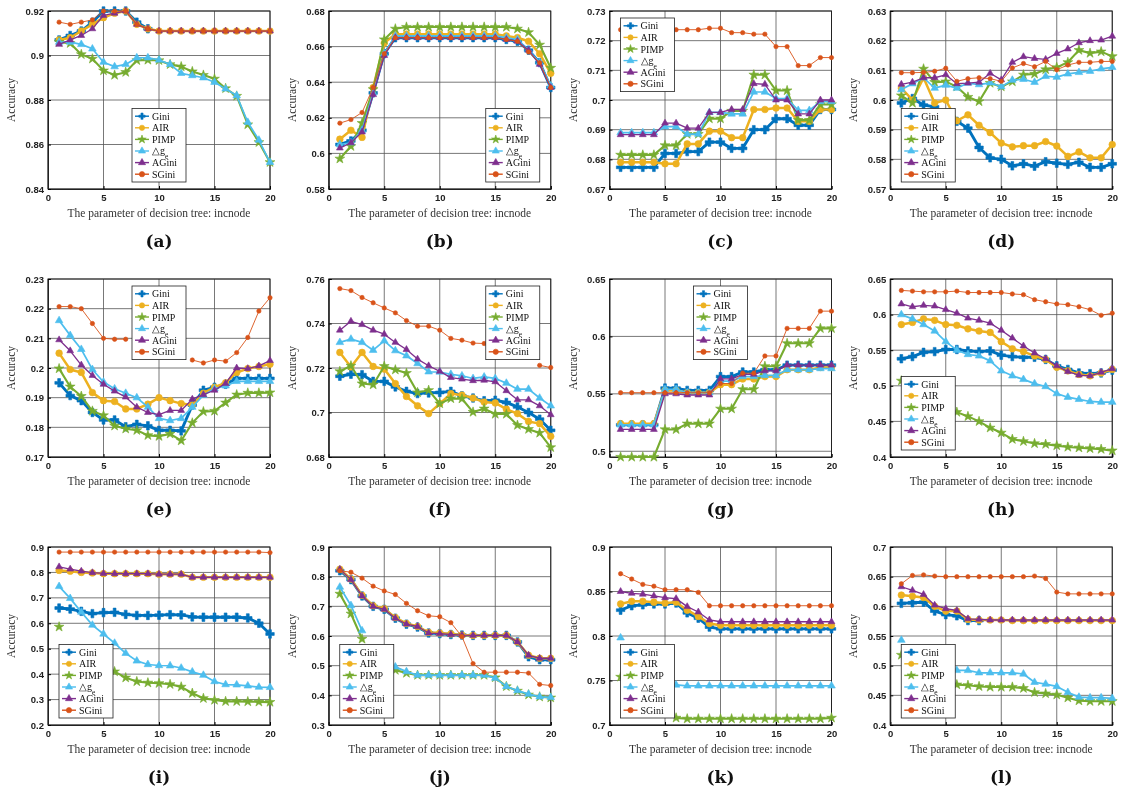 Image resolution: width=1123 pixels, height=805 pixels. I want to click on y-tick-label: 0.22, so click(34, 309).